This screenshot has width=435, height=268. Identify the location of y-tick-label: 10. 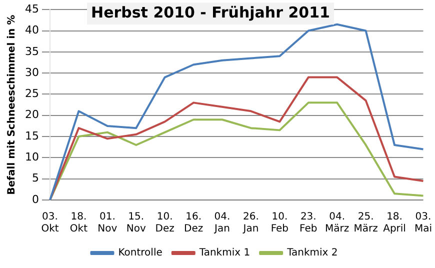
(31, 157).